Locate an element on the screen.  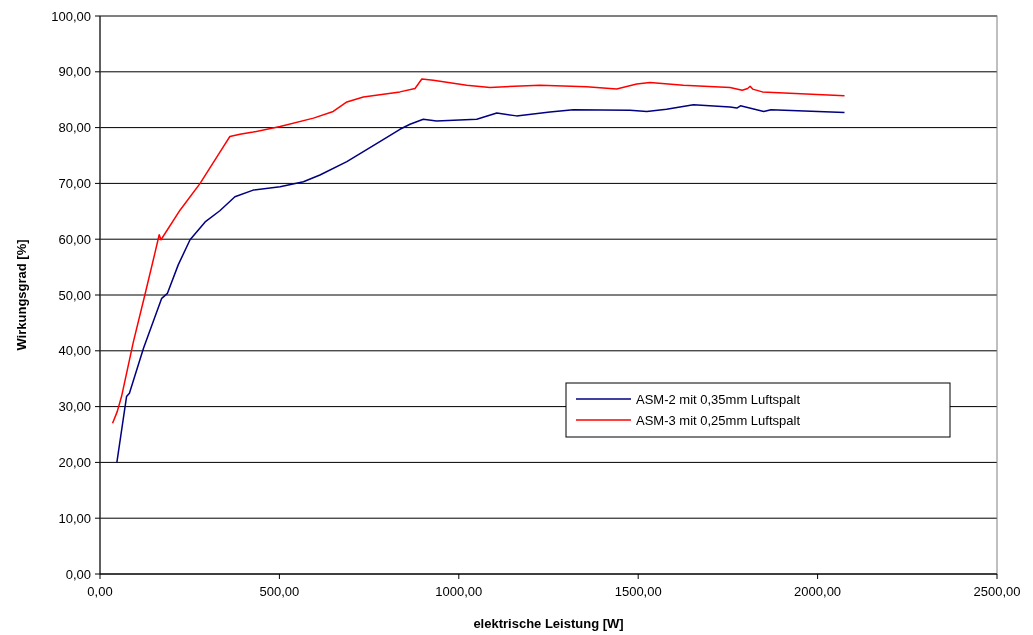
y-tick-label: 40,00 is located at coordinates (74, 351).